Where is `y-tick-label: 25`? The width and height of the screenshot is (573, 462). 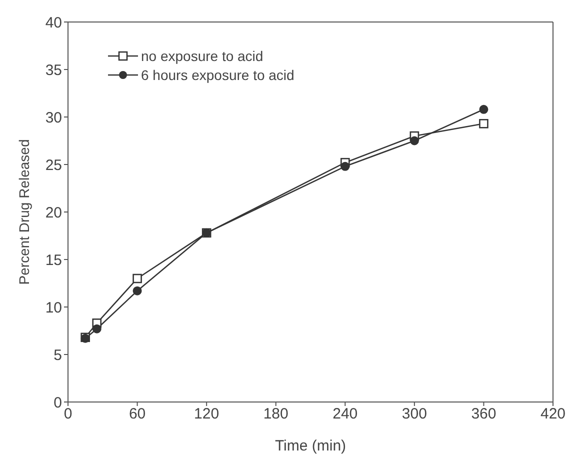
y-tick-label: 25 is located at coordinates (53, 165).